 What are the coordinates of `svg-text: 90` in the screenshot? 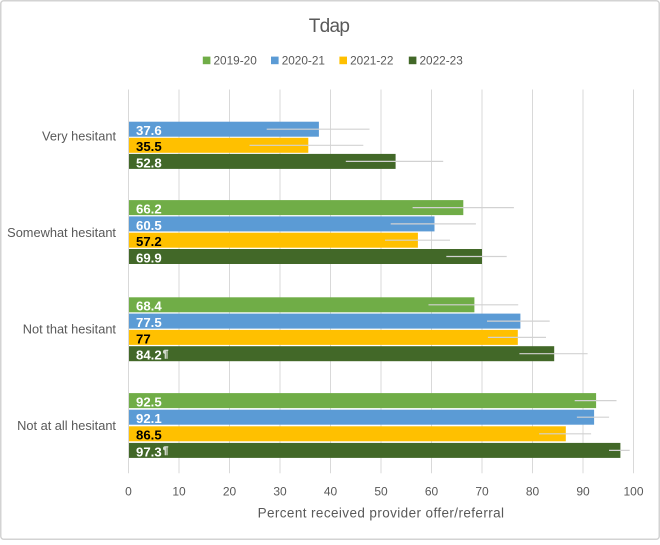 It's located at (583, 492).